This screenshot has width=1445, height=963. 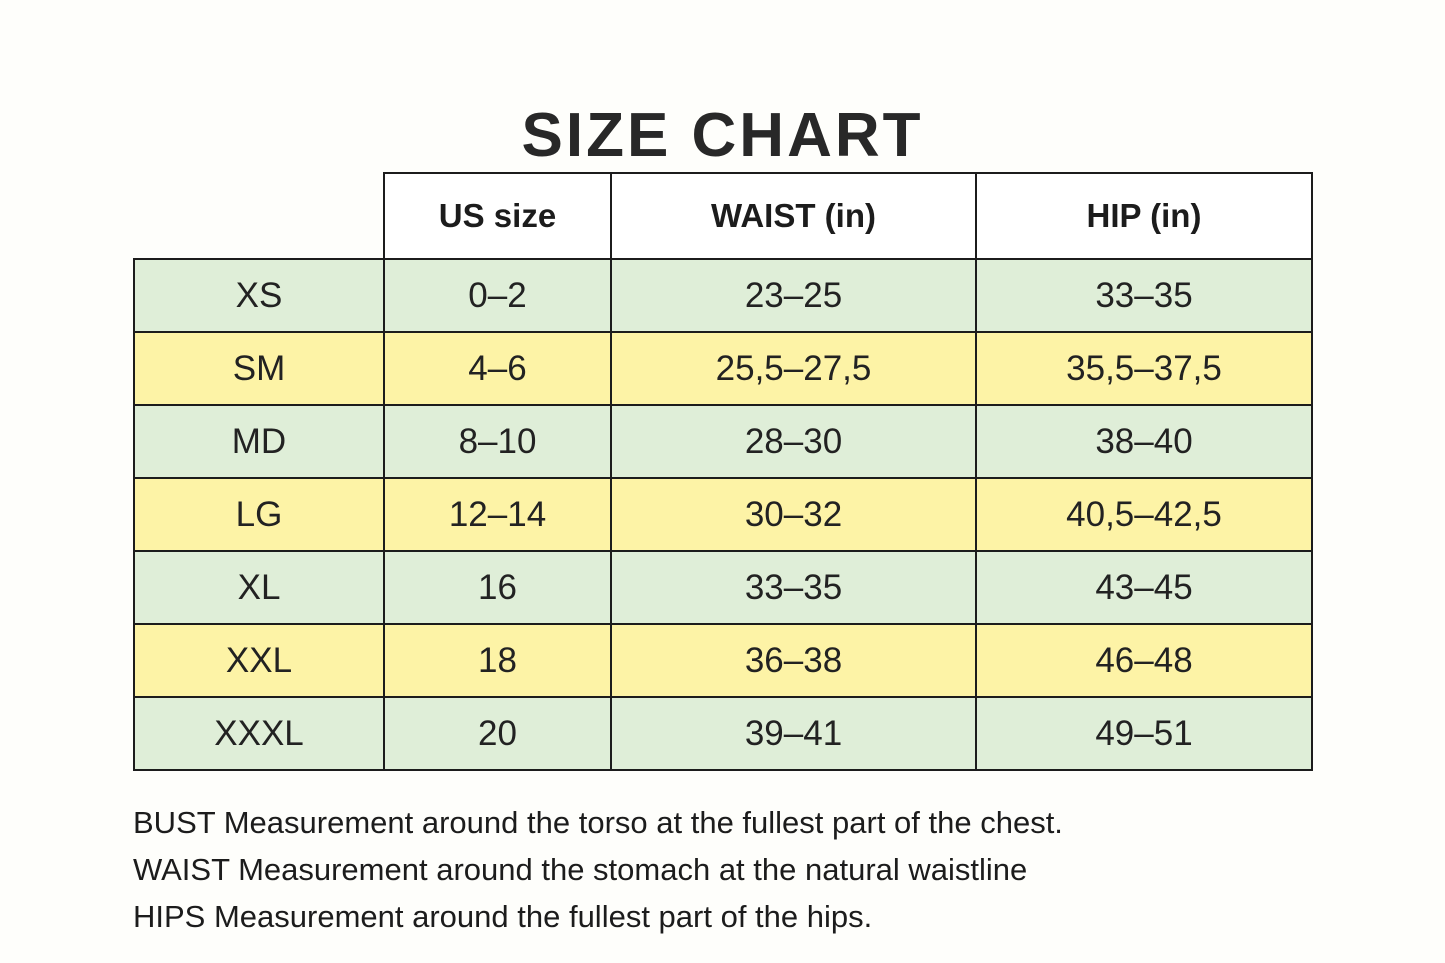 I want to click on table-row: MD 8–10 28–30 38–40, so click(x=723, y=441).